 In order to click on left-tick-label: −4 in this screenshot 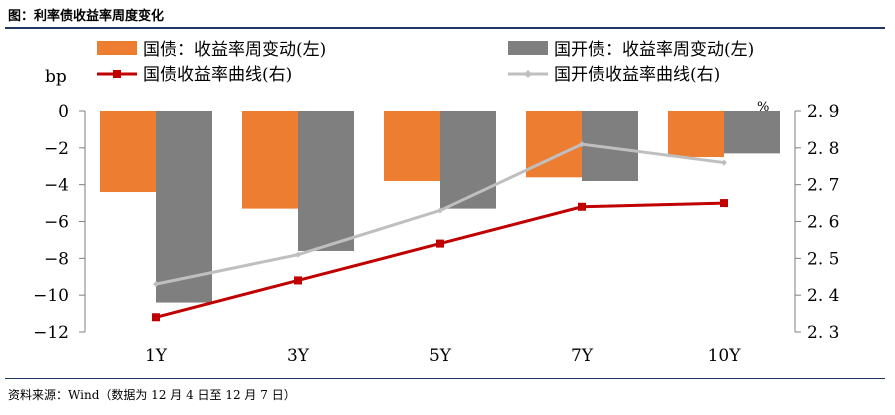, I will do `click(56, 186)`.